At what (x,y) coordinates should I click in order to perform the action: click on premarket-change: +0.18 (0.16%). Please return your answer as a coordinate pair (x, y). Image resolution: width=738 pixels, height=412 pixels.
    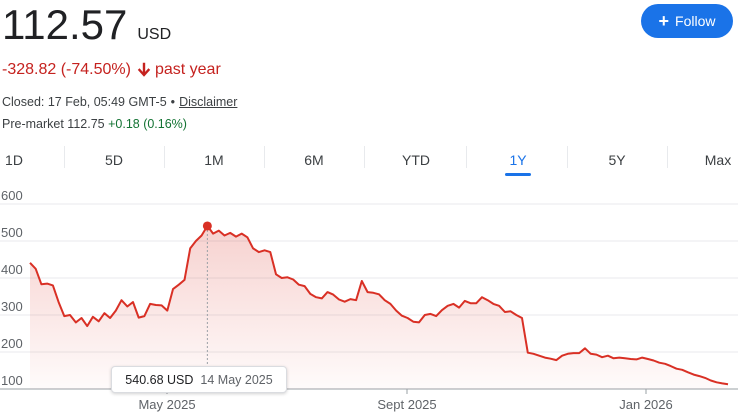
    Looking at the image, I should click on (147, 124).